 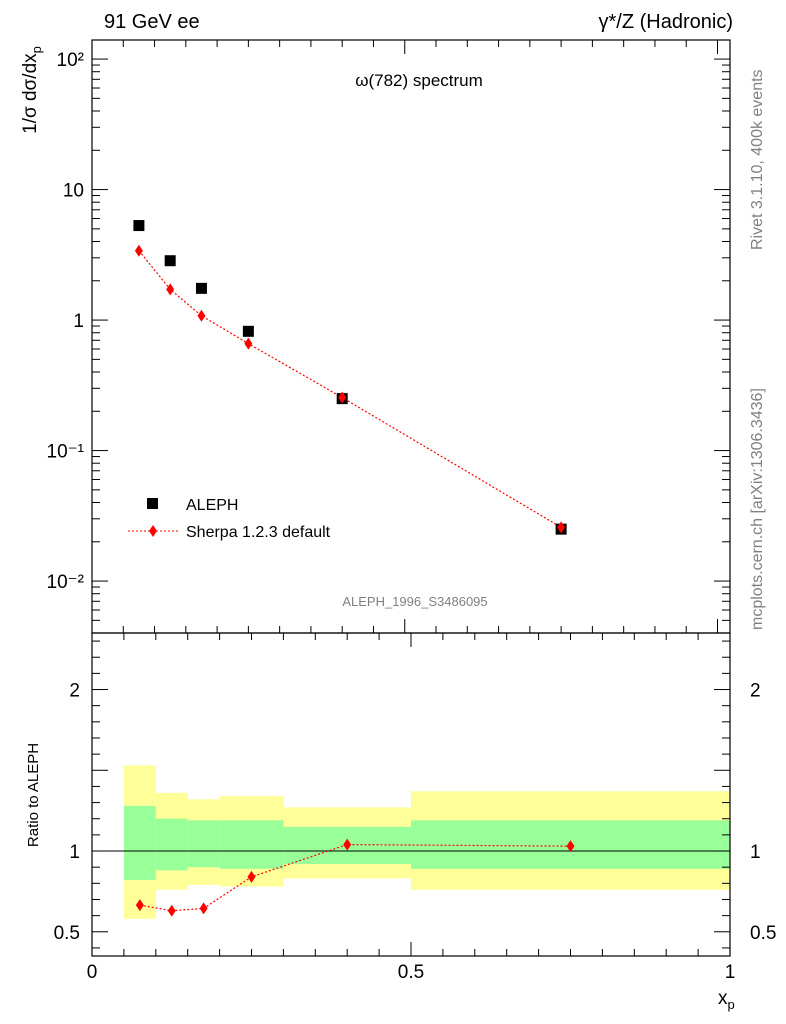 I want to click on ratio-series, so click(x=355, y=877).